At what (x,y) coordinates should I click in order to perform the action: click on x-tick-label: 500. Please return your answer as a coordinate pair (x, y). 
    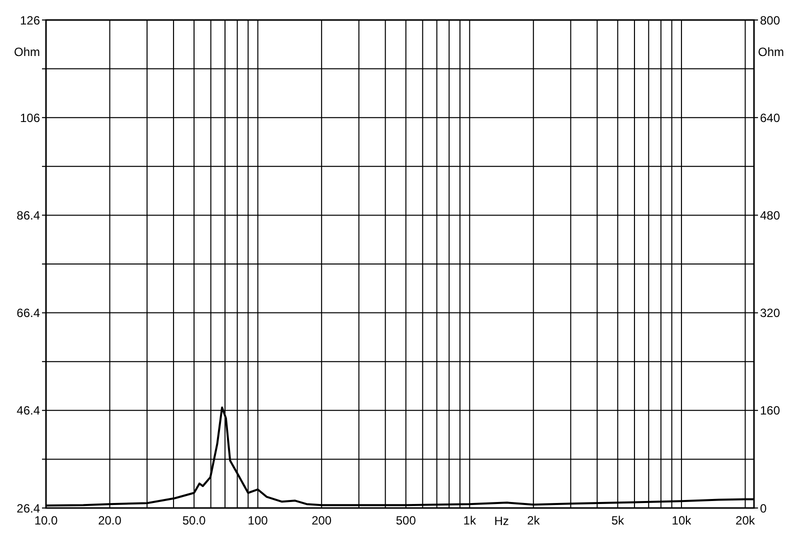
    Looking at the image, I should click on (406, 521).